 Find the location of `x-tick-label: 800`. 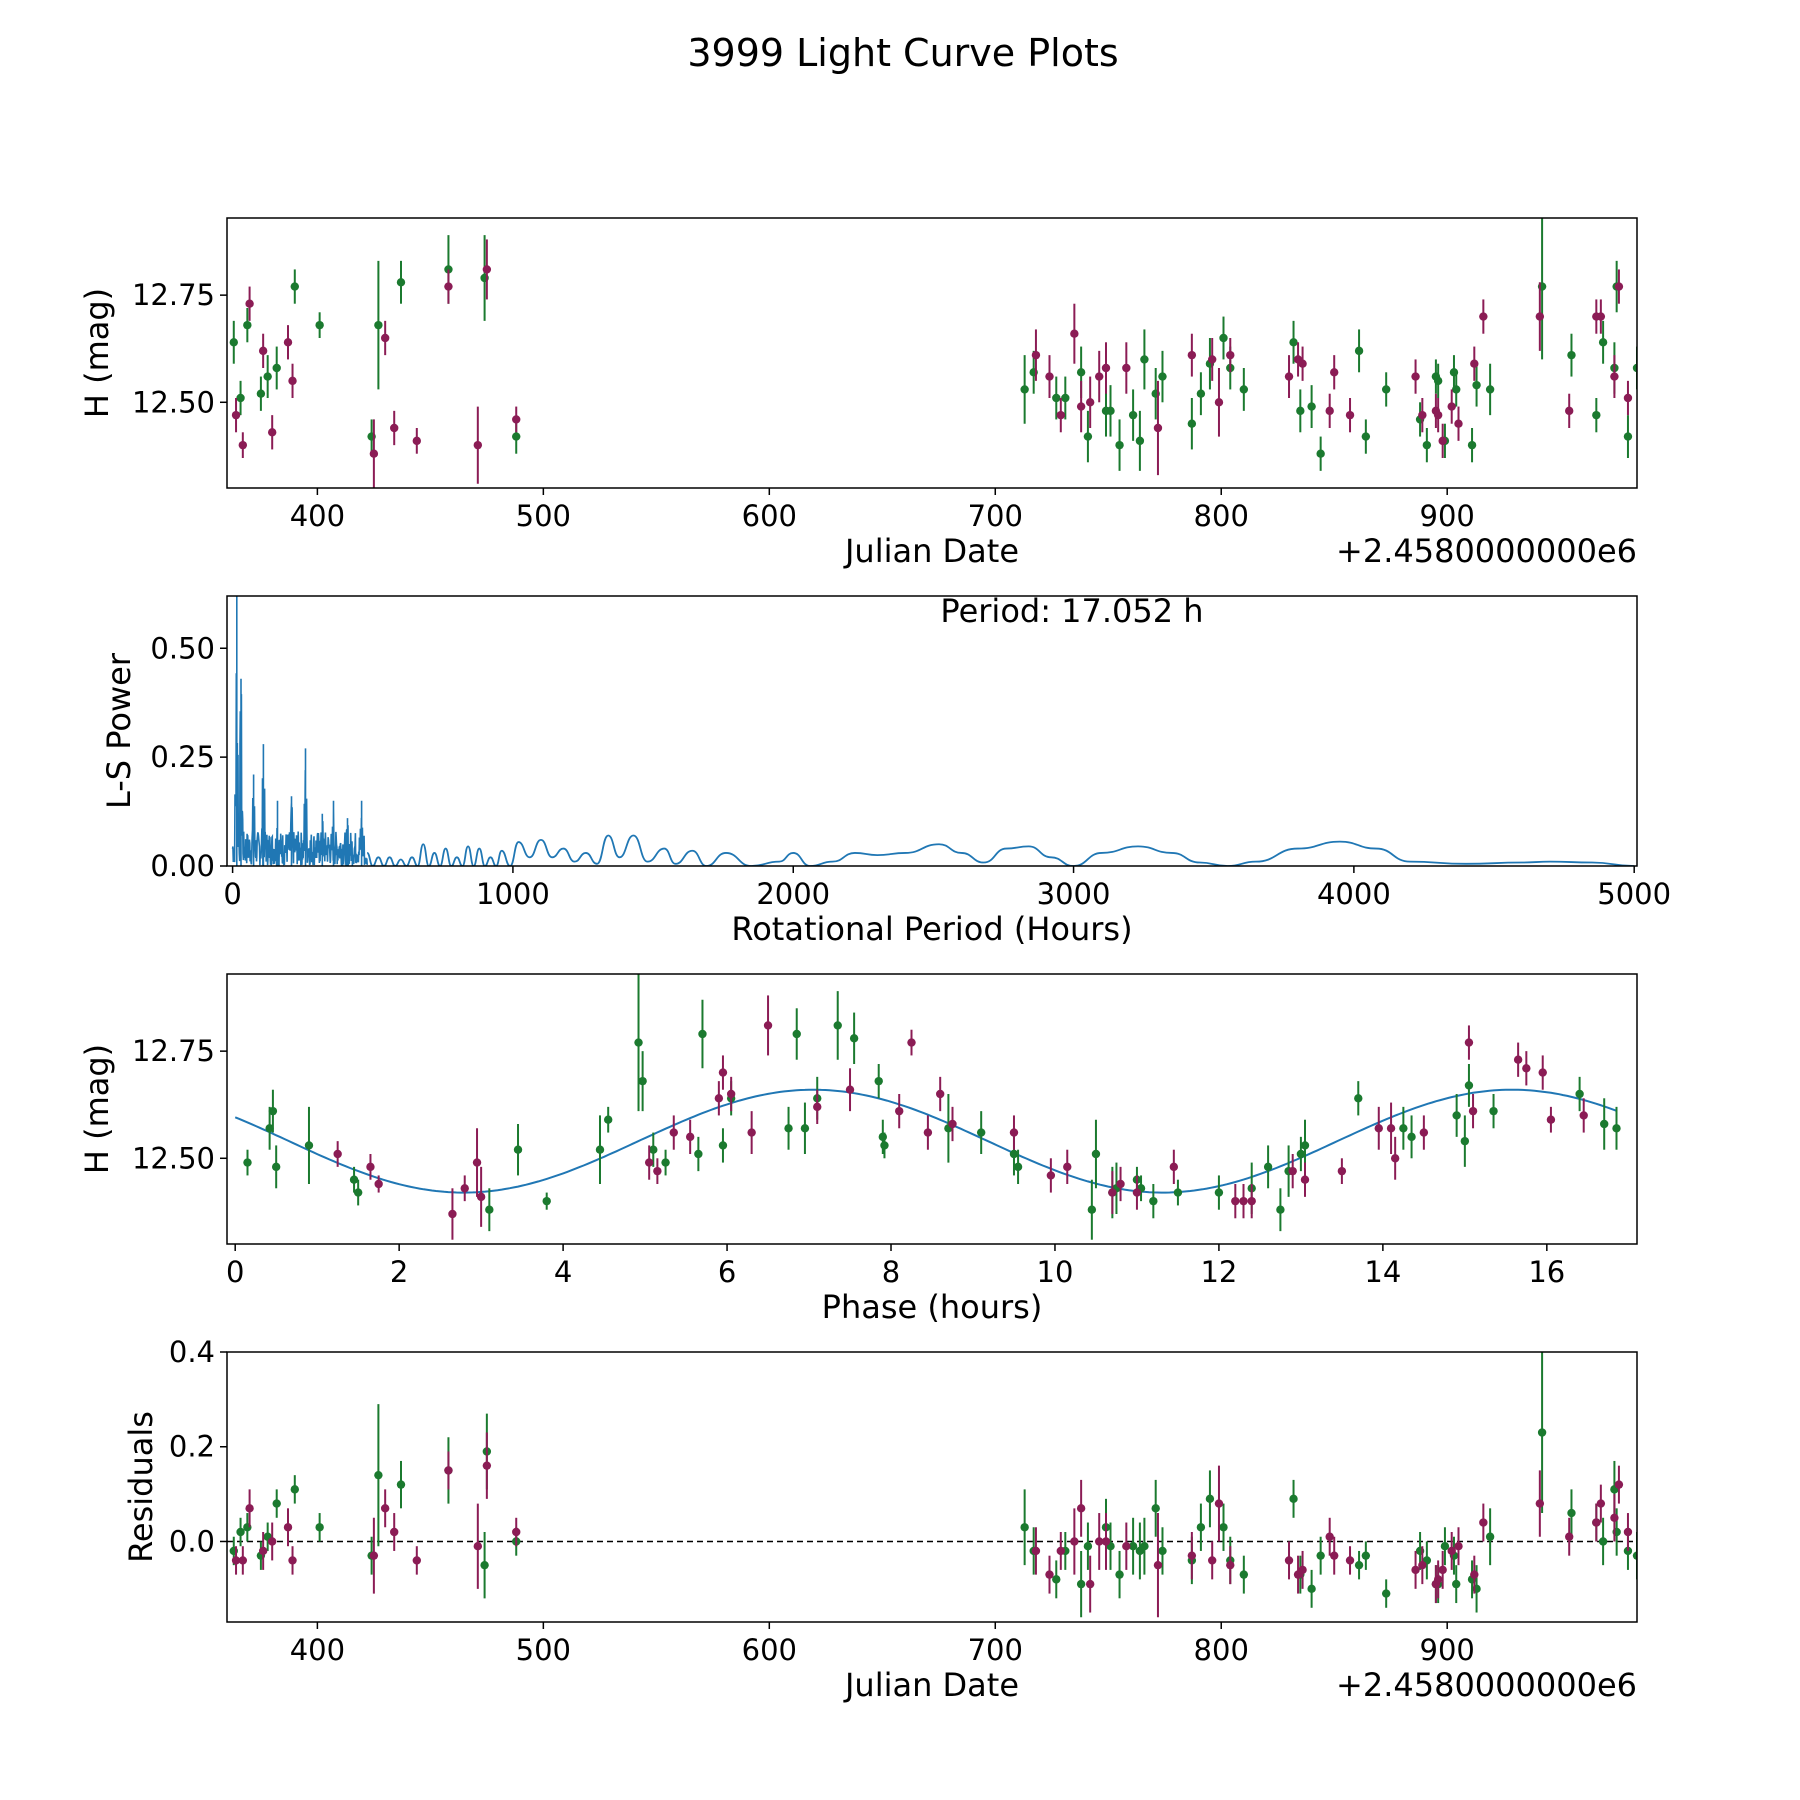

x-tick-label: 800 is located at coordinates (1221, 516).